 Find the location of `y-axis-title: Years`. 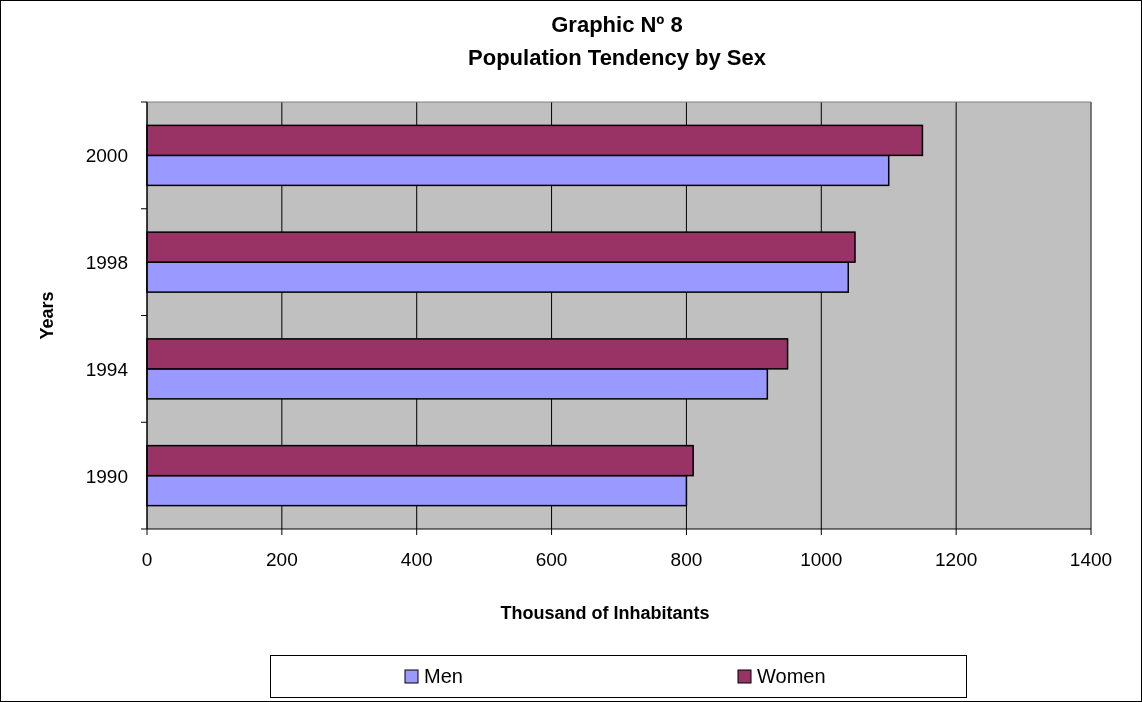

y-axis-title: Years is located at coordinates (47, 315).